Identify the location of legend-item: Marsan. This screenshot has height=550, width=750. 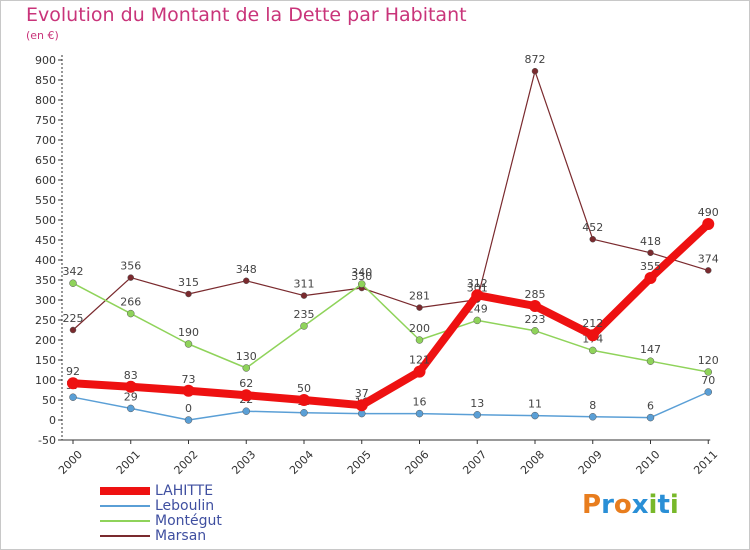
(200, 536).